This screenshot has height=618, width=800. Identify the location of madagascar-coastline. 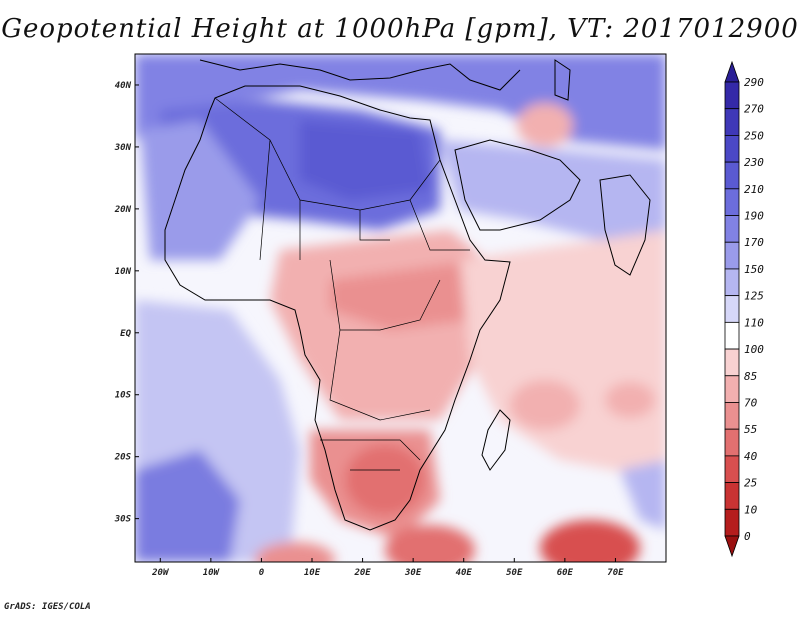
(496, 440).